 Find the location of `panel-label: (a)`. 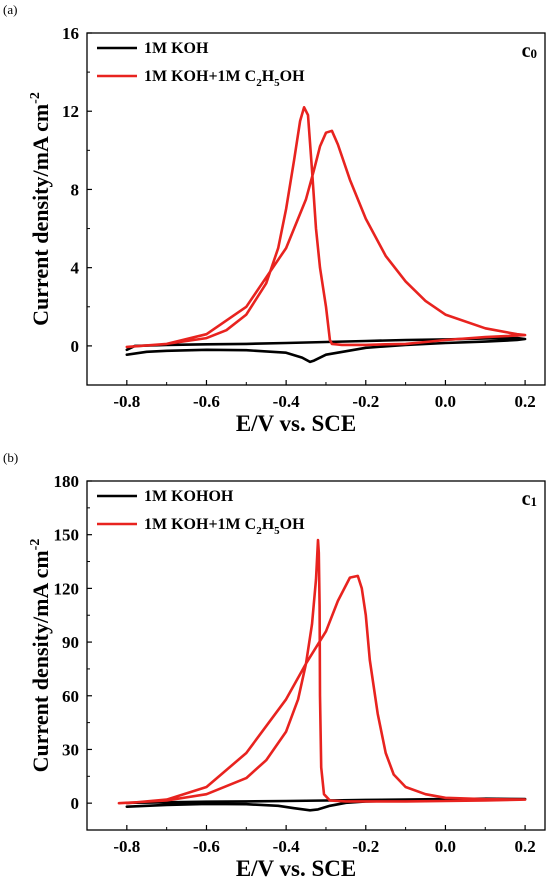

panel-label: (a) is located at coordinates (10, 9).